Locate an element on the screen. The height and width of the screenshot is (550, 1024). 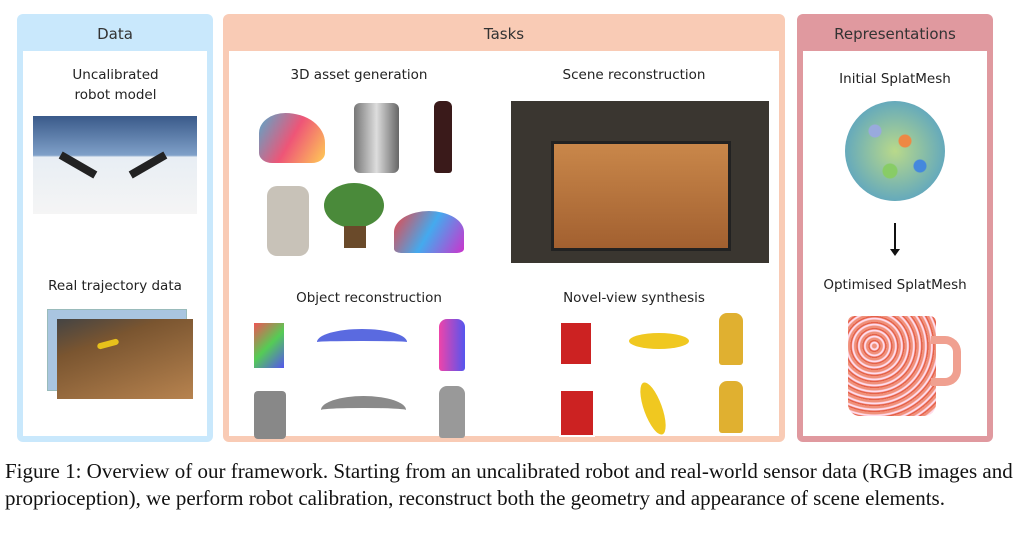
representations-panel-title: Representations is located at coordinates (895, 34).